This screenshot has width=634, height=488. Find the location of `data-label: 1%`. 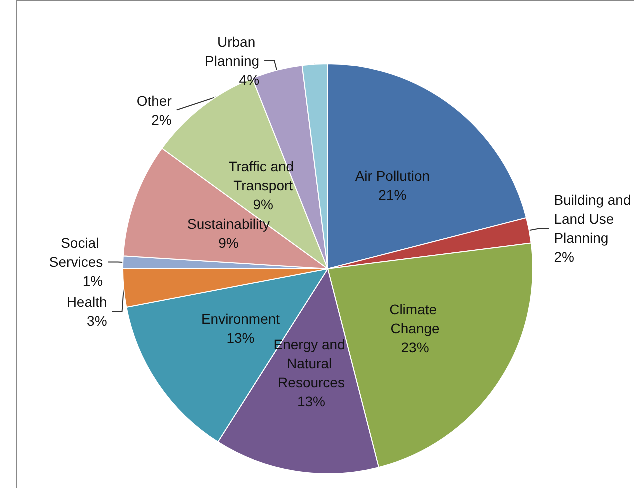

data-label: 1% is located at coordinates (93, 281).